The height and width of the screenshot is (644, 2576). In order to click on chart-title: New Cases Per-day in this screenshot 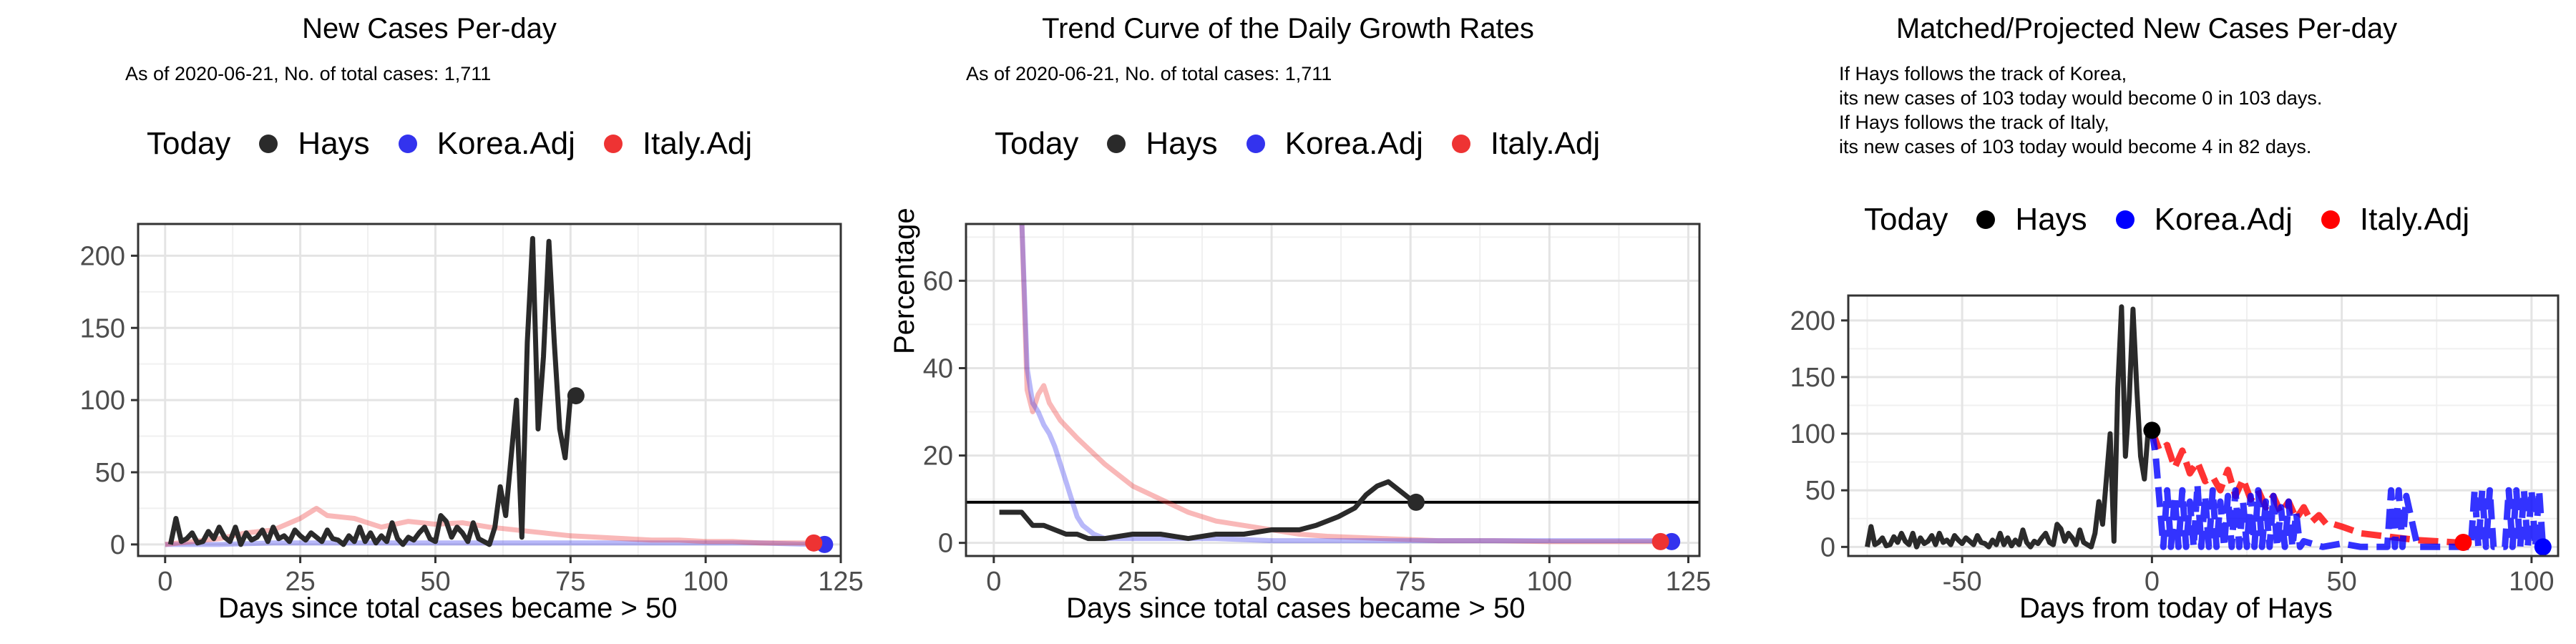, I will do `click(429, 28)`.